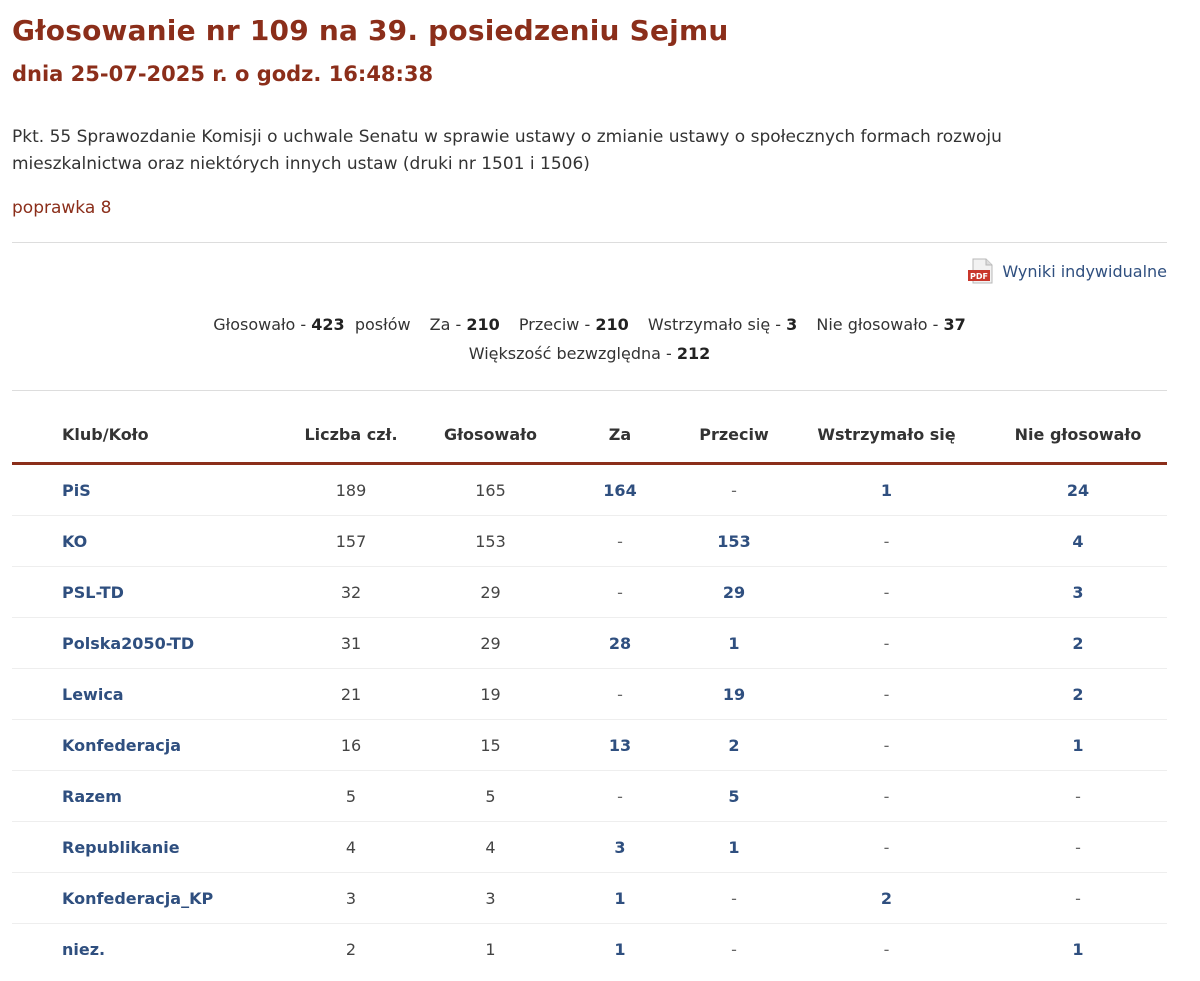 This screenshot has height=981, width=1200. What do you see at coordinates (954, 324) in the screenshot?
I see `not-voted-count: 37` at bounding box center [954, 324].